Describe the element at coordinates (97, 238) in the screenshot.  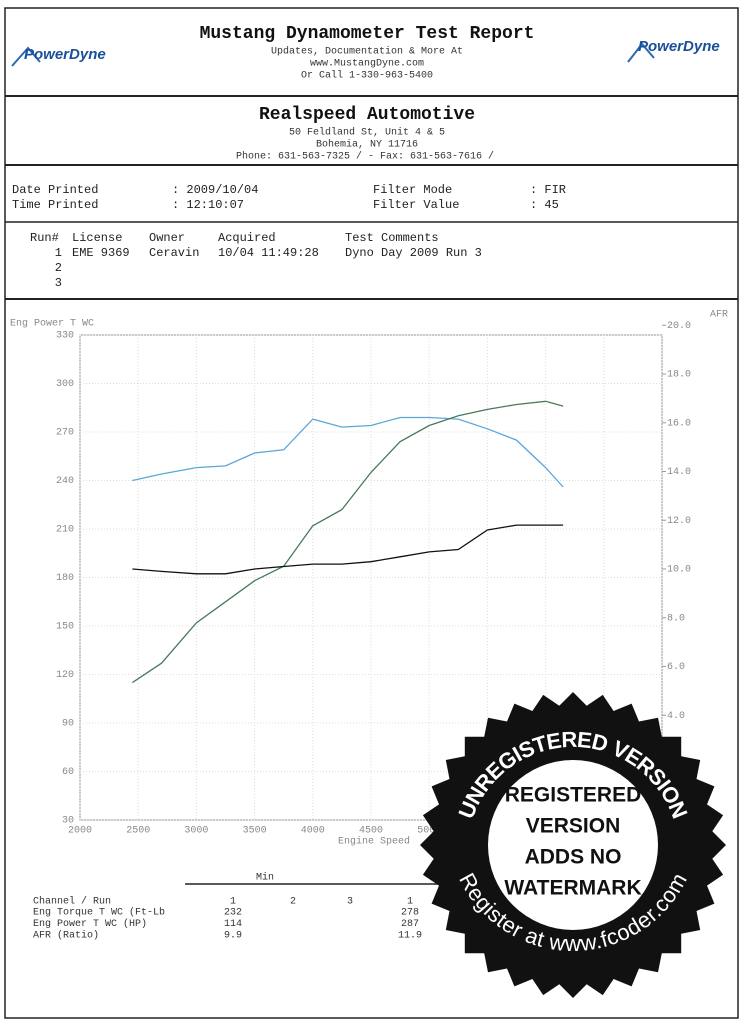
I see `run-header: License` at that location.